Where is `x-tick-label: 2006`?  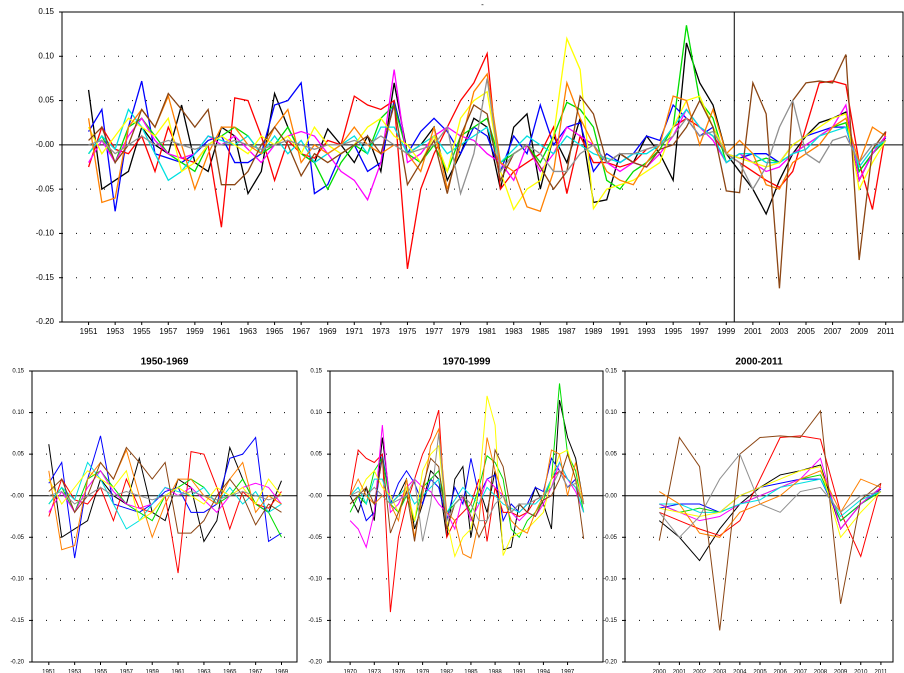 x-tick-label: 2006 is located at coordinates (780, 671).